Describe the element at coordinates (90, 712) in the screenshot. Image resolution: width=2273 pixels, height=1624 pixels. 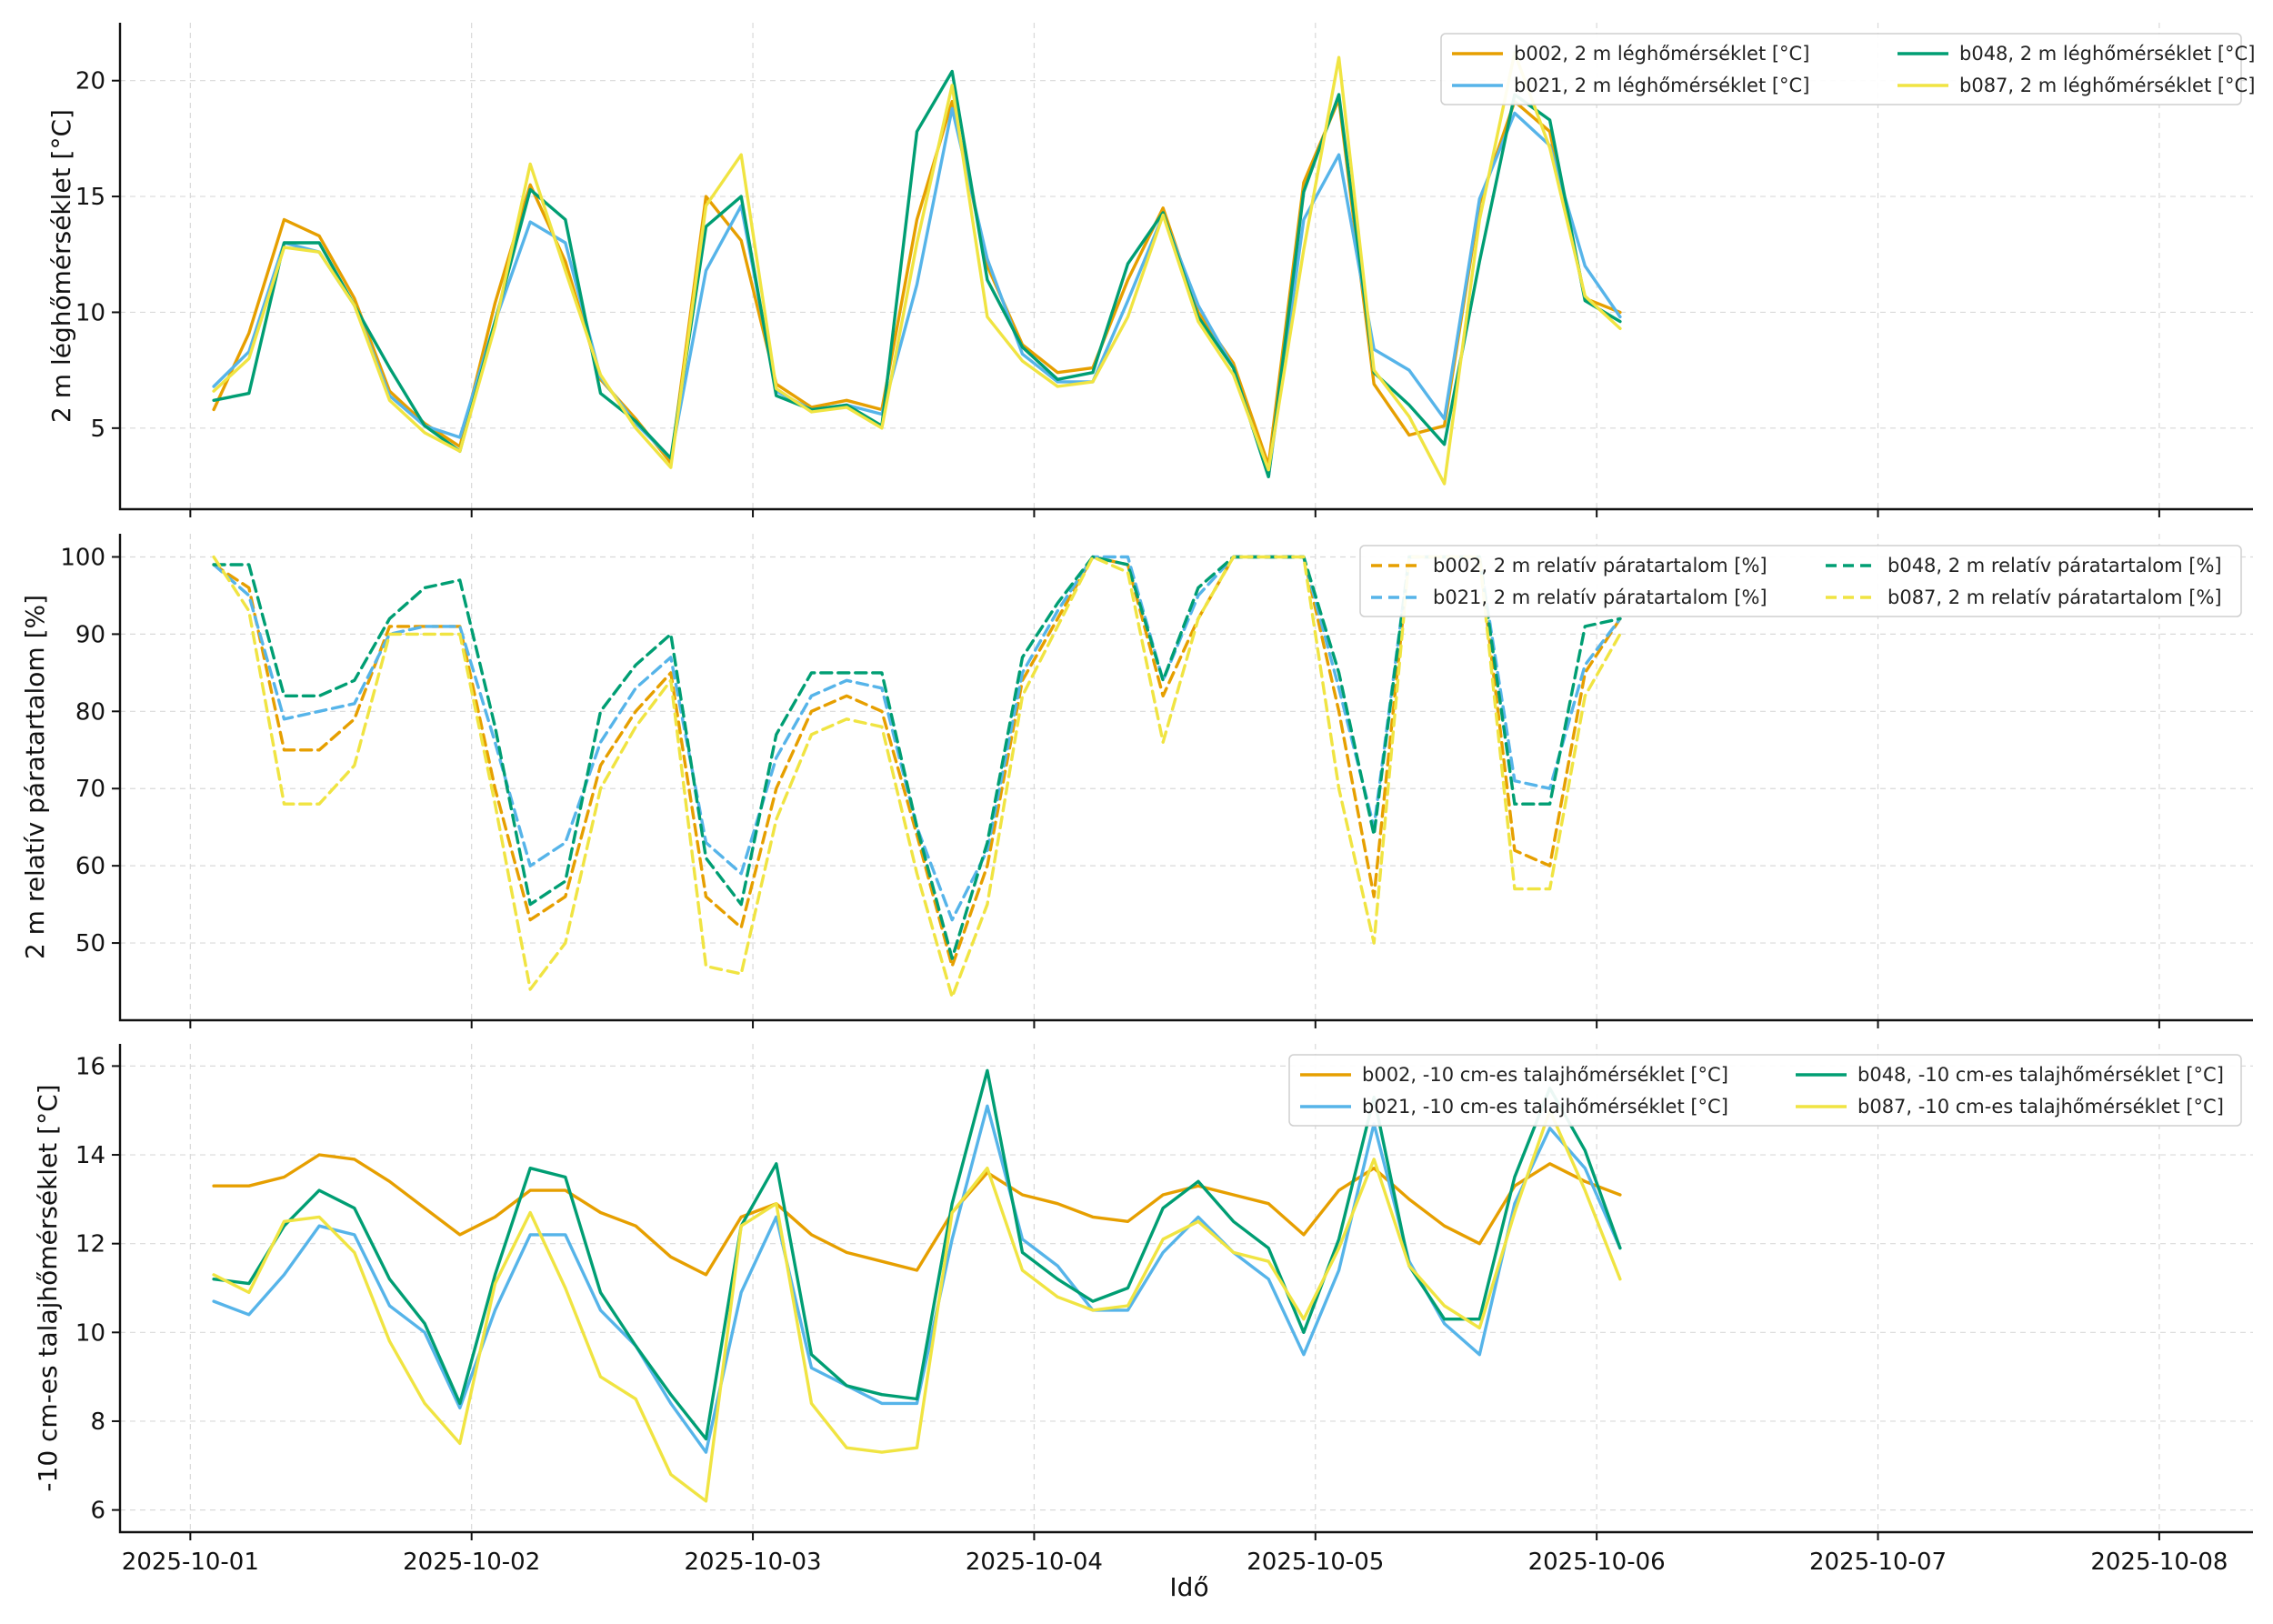
I see `y-tick-label: 80` at that location.